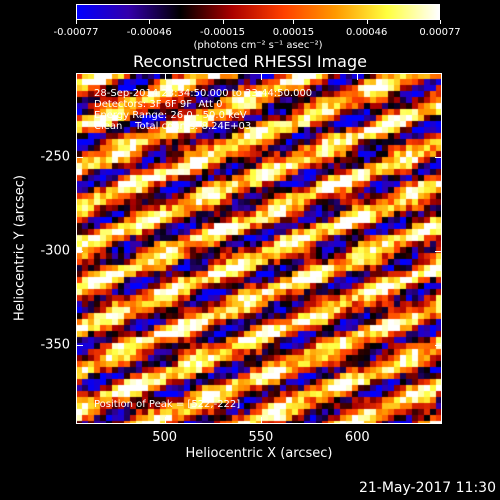 The image size is (500, 500). What do you see at coordinates (20, 248) in the screenshot?
I see `y-axis-label: Heliocentric Y (arcsec)` at bounding box center [20, 248].